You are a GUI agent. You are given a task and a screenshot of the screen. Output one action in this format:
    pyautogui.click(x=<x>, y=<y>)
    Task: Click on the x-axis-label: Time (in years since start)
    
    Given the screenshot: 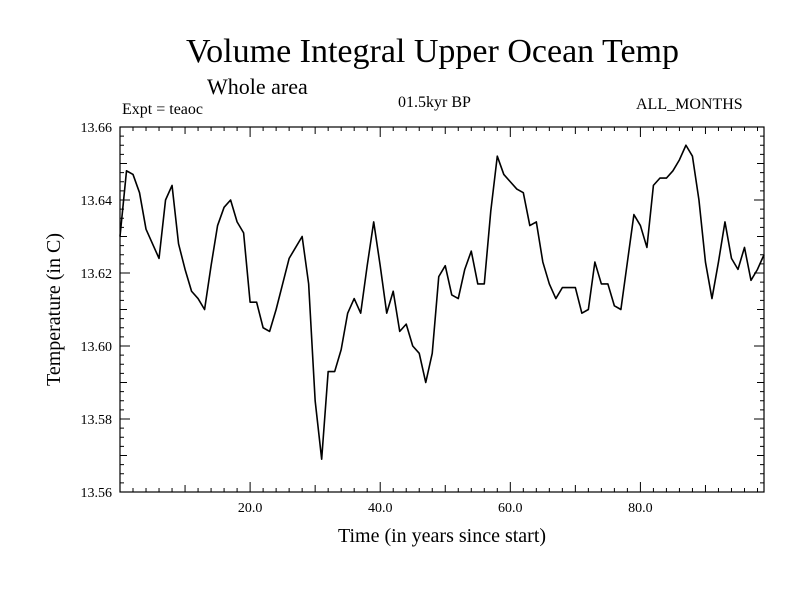 What is the action you would take?
    pyautogui.click(x=442, y=536)
    